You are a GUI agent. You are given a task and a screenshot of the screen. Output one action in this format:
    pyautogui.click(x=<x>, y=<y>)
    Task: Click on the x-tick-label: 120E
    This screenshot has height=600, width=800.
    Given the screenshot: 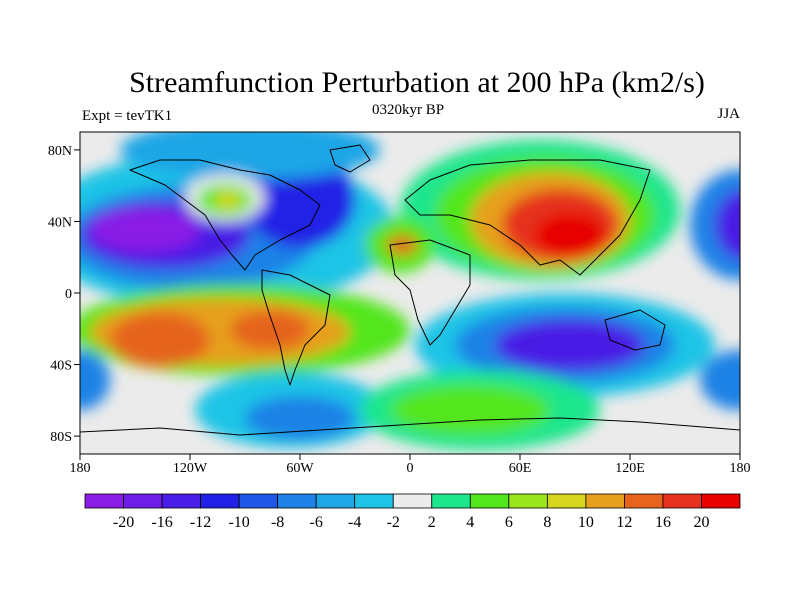 What is the action you would take?
    pyautogui.click(x=630, y=468)
    